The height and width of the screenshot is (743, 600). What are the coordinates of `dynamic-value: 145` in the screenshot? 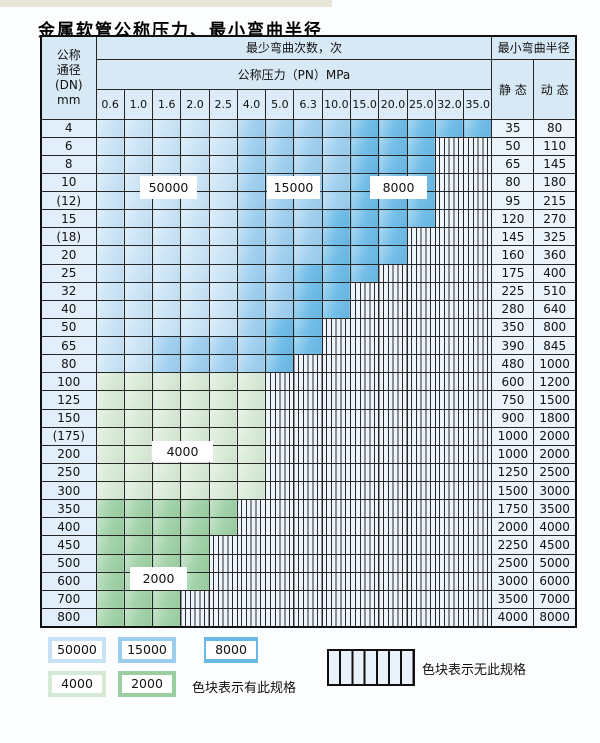 It's located at (555, 164).